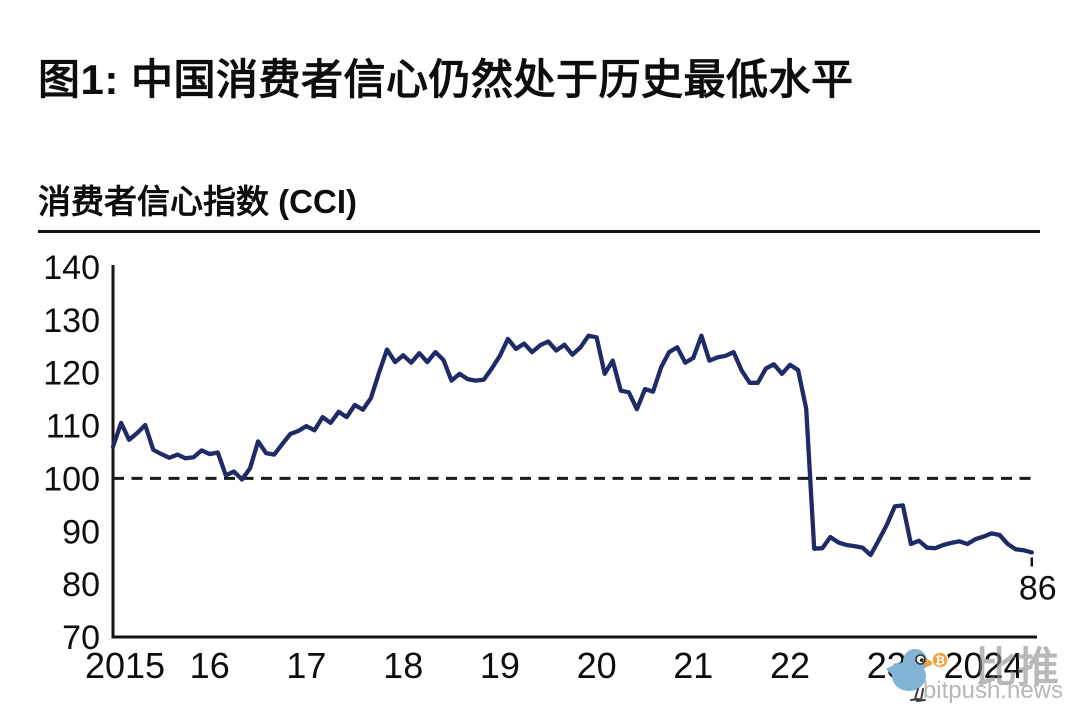 The width and height of the screenshot is (1080, 719). What do you see at coordinates (125, 665) in the screenshot?
I see `x-axis-tick-label: 2015` at bounding box center [125, 665].